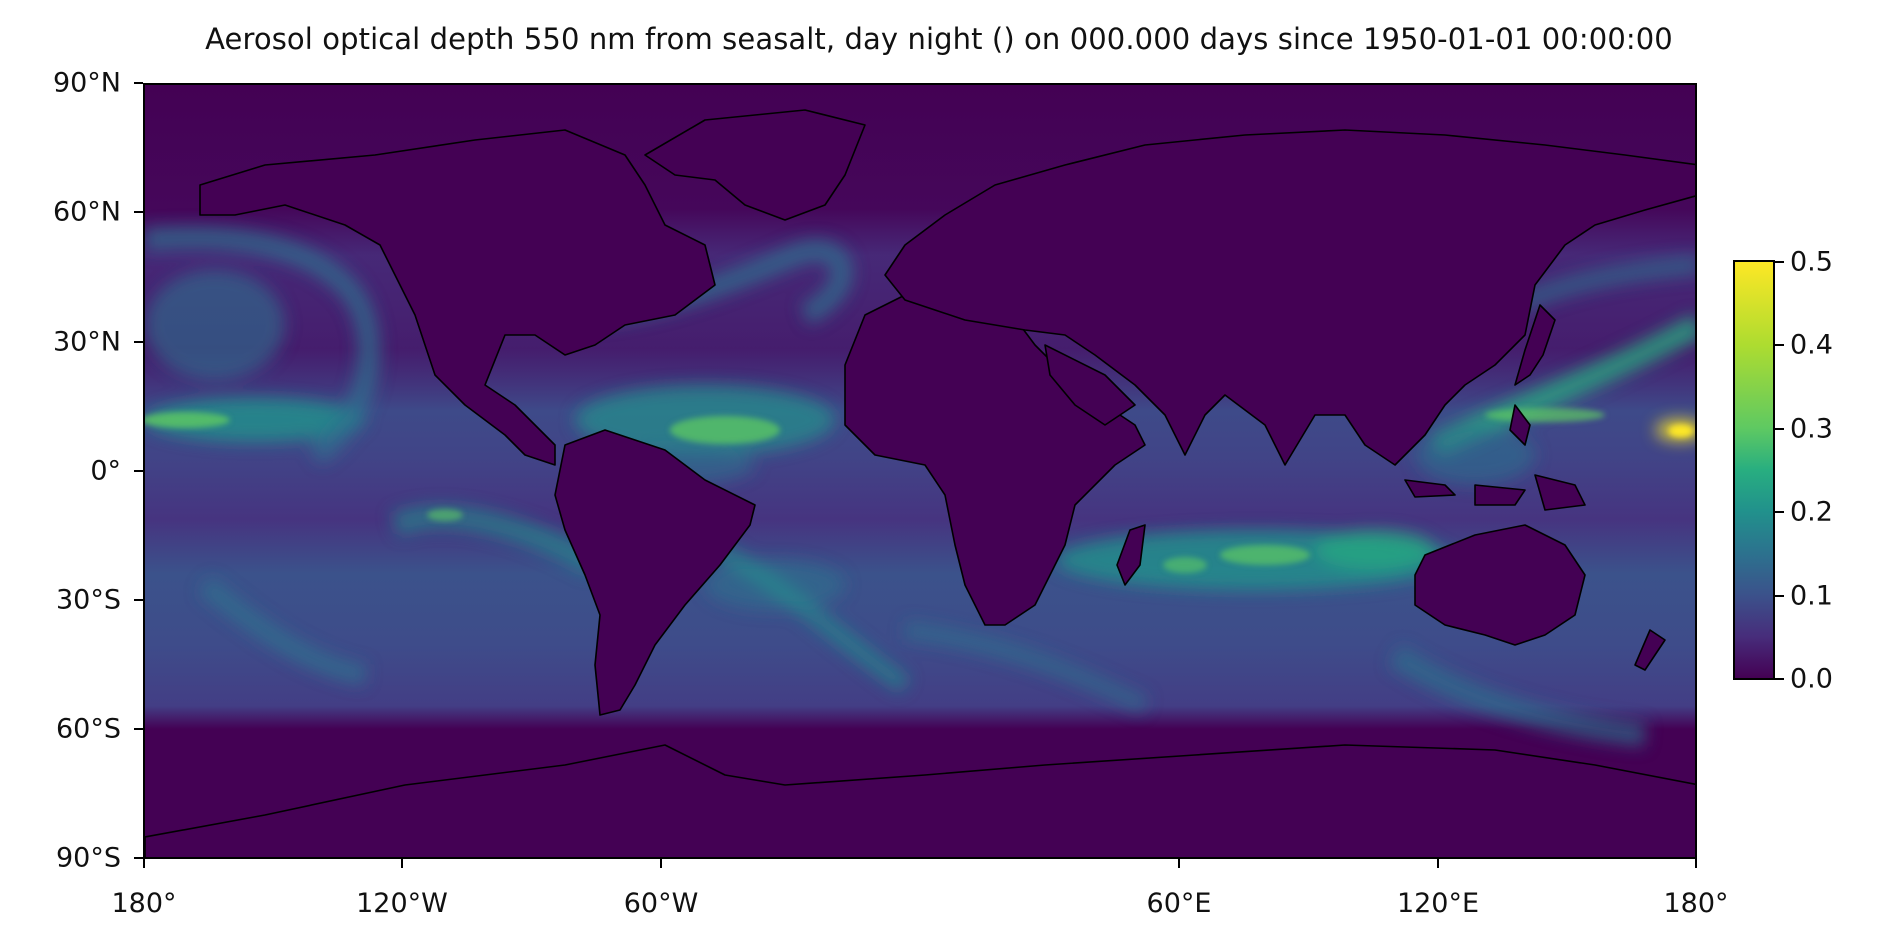  I want to click on colorbar-label: 0.3, so click(1811, 429).